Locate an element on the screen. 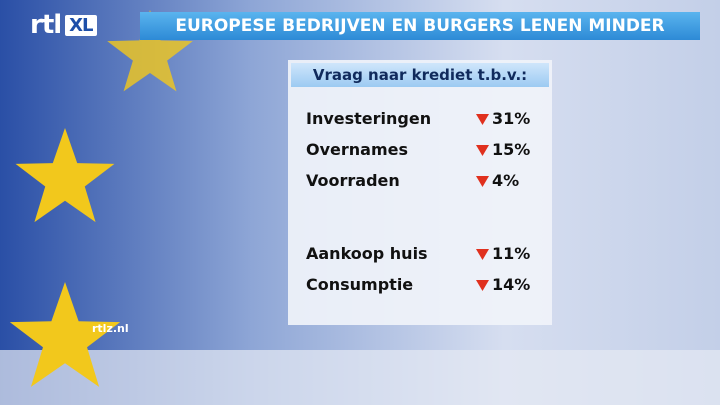 The image size is (720, 405). logo-text: rtl is located at coordinates (46, 25).